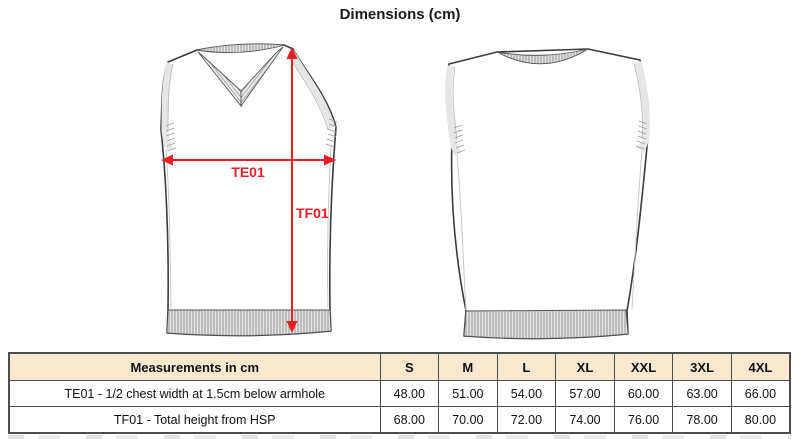  What do you see at coordinates (468, 420) in the screenshot?
I see `value-cell: 70.00` at bounding box center [468, 420].